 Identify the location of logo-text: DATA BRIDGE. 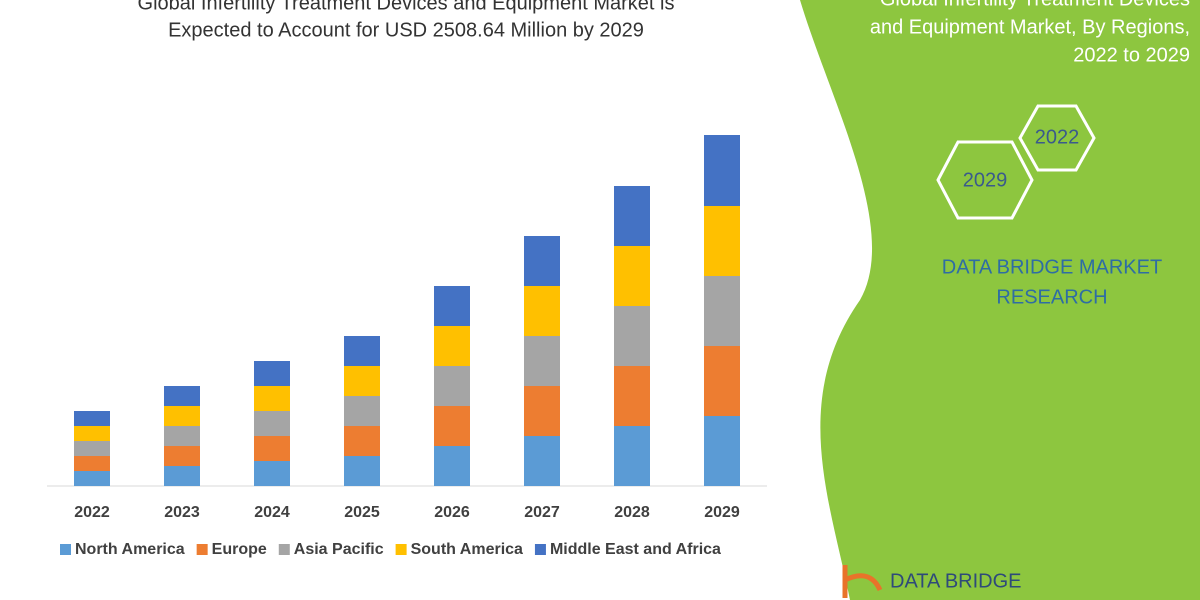
(956, 581).